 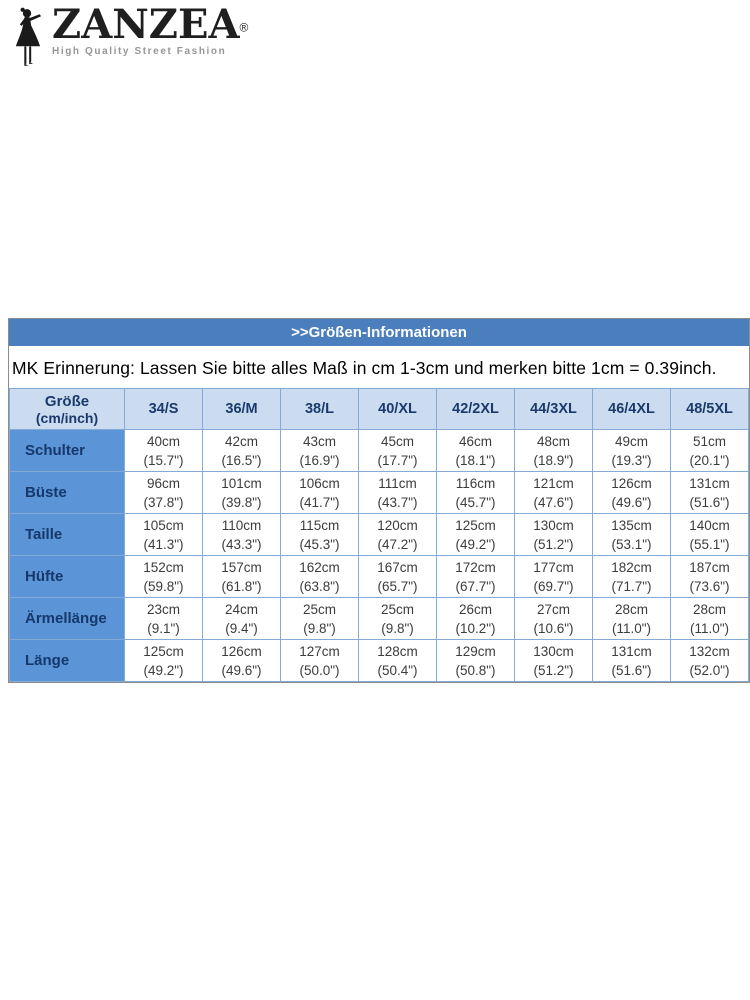 What do you see at coordinates (67, 576) in the screenshot?
I see `measurement-label: Hüfte` at bounding box center [67, 576].